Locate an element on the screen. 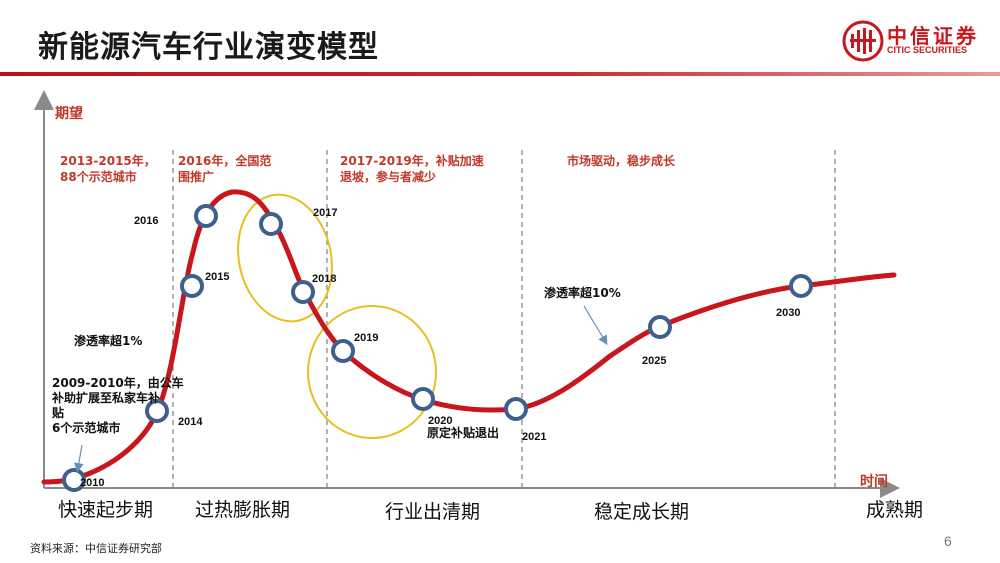  citic-logo: 中信证券 CITIC SECURITIES is located at coordinates (910, 41).